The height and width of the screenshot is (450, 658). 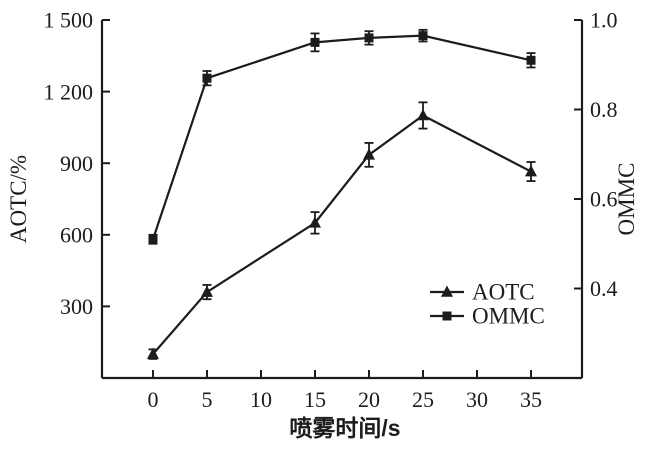 I want to click on left-axis-tick-label: 600, so click(x=76, y=235).